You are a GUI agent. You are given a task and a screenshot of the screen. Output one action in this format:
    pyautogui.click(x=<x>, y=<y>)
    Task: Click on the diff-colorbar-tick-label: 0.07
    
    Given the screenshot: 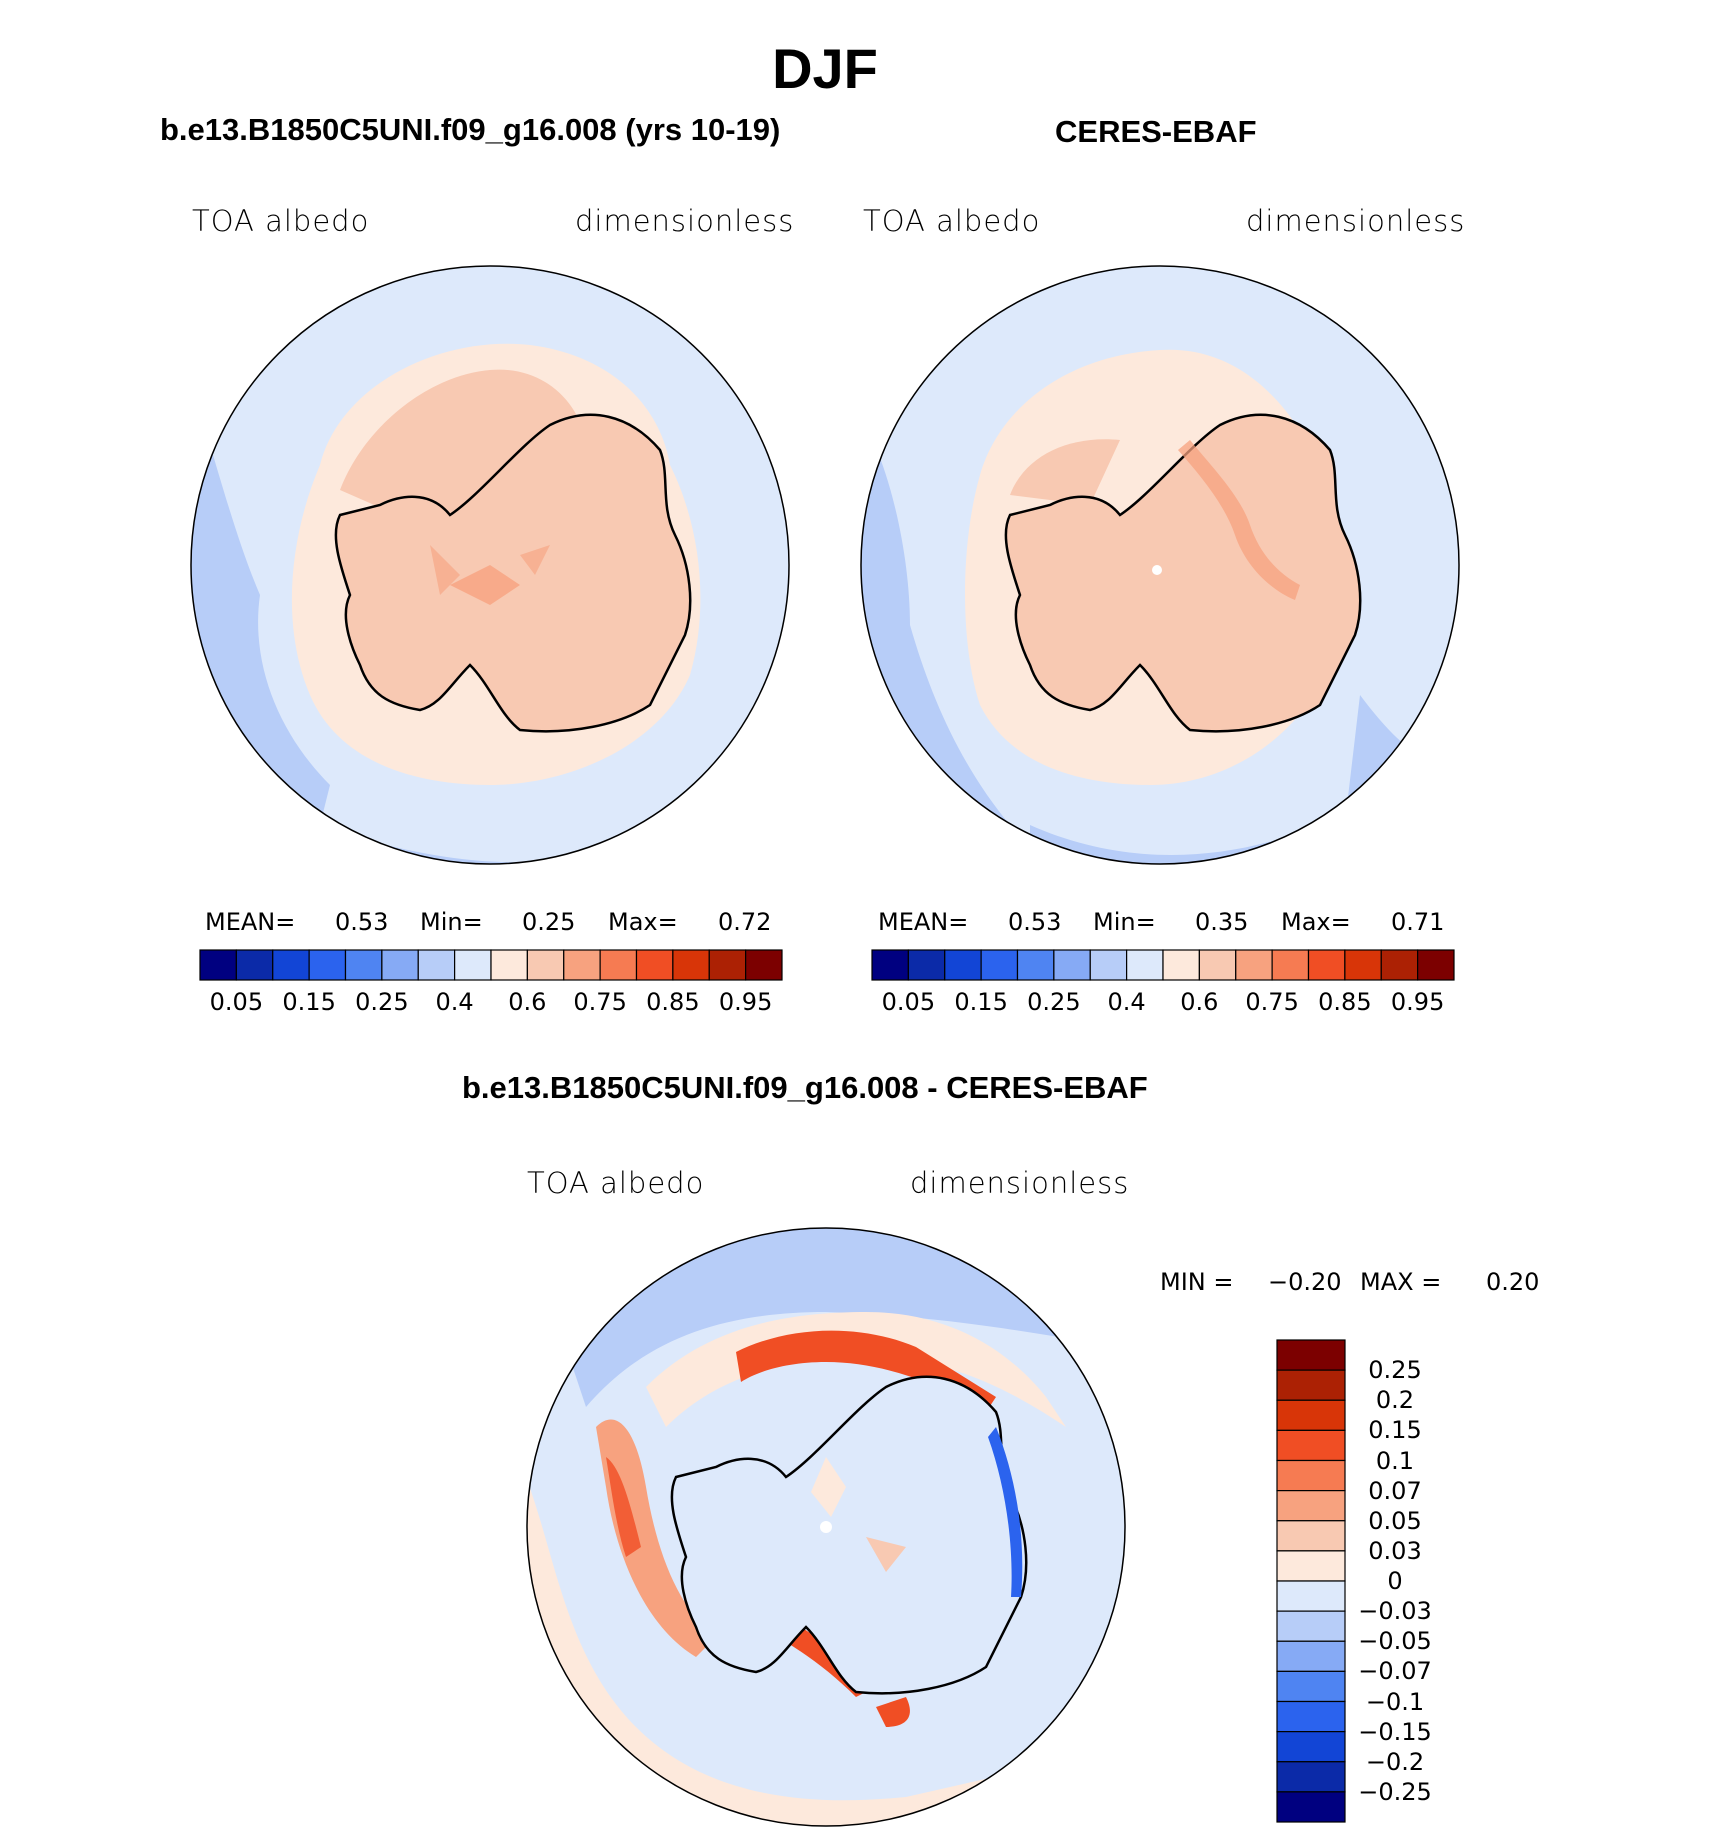 What is the action you would take?
    pyautogui.click(x=1395, y=1490)
    